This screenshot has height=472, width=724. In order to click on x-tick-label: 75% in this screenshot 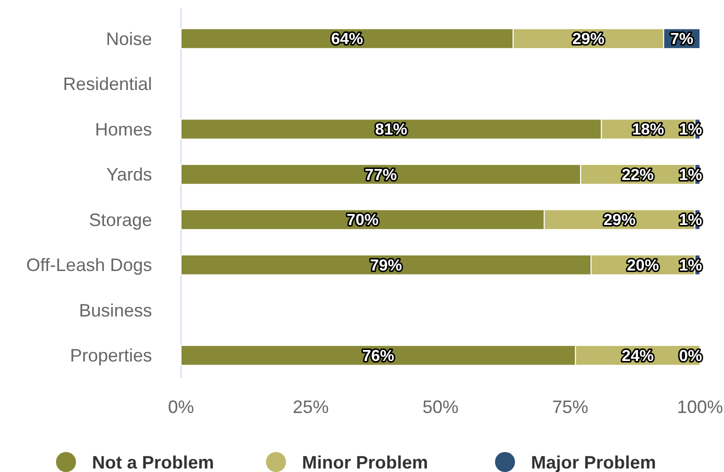, I will do `click(570, 407)`.